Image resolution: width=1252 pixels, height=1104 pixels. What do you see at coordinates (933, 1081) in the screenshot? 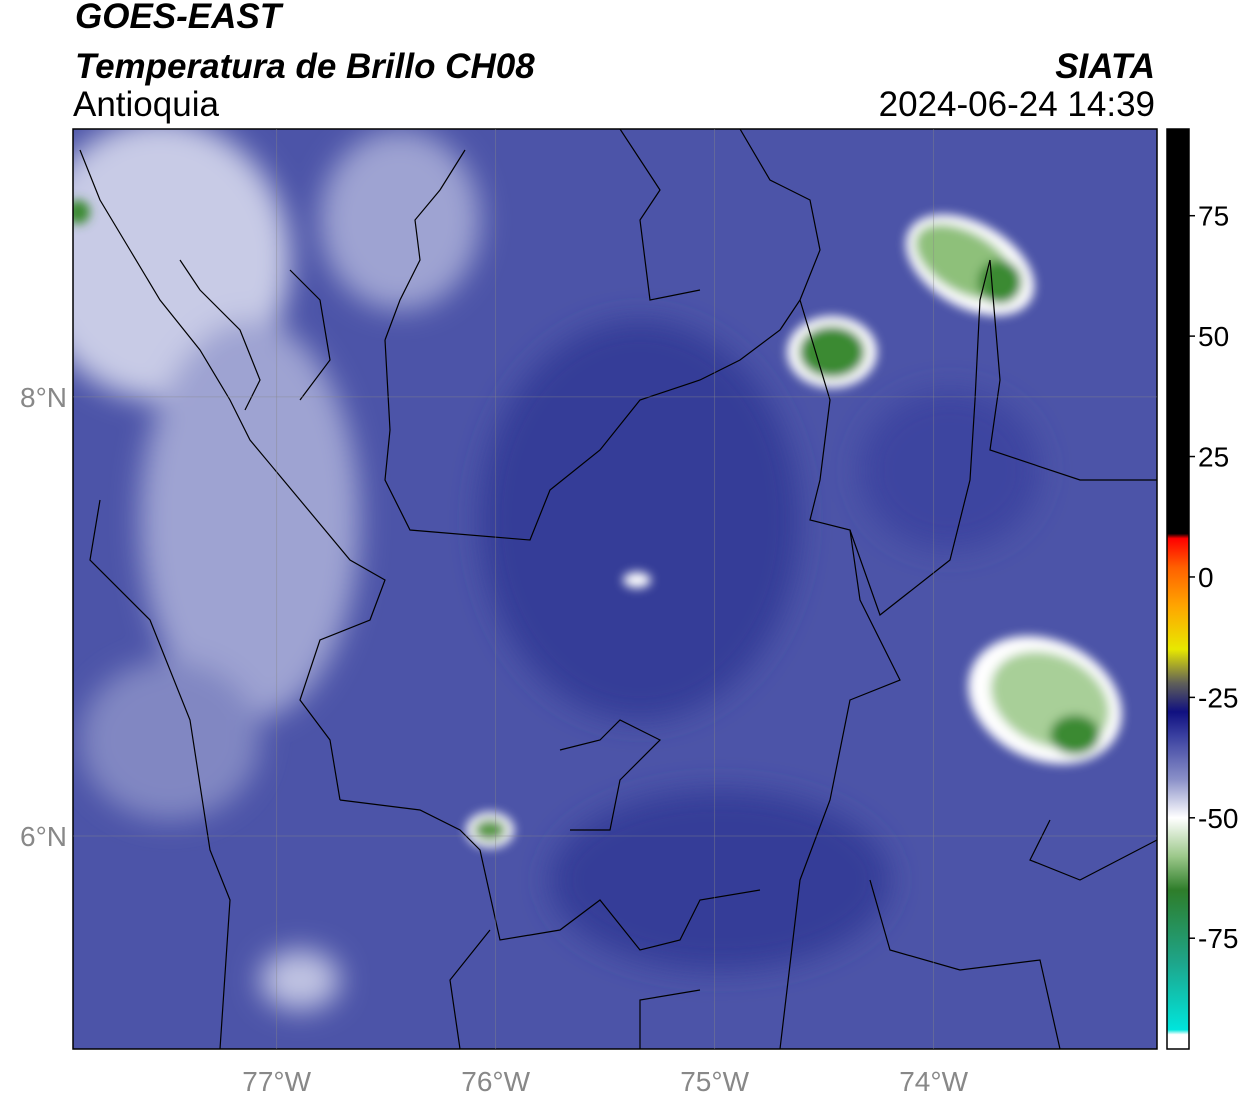
I see `x-tick-label: 74°W` at bounding box center [933, 1081].